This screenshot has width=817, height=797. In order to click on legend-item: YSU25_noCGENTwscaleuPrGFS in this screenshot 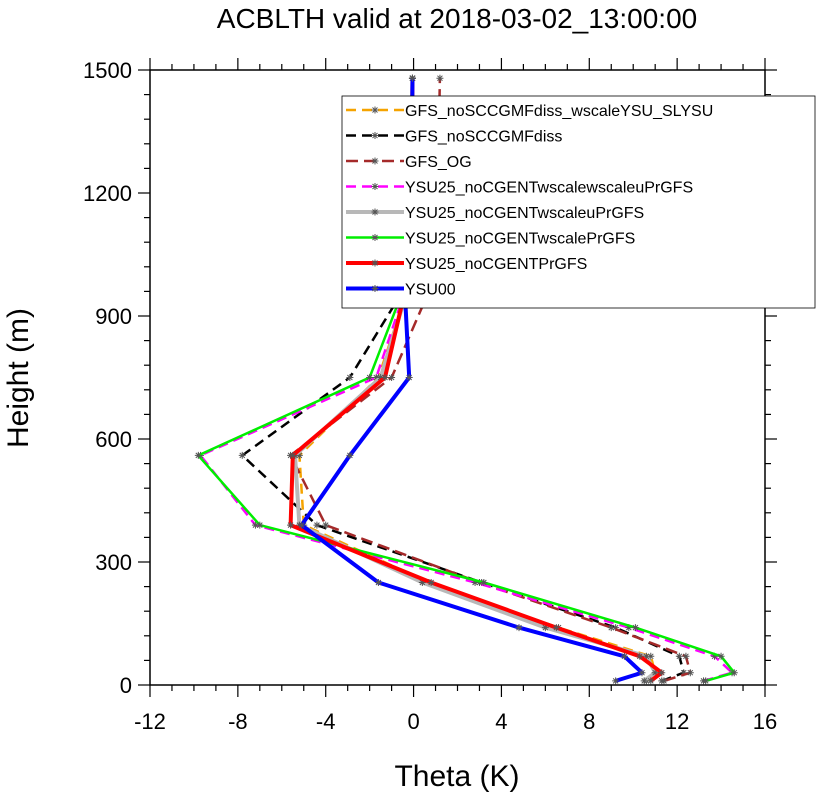, I will do `click(495, 213)`.